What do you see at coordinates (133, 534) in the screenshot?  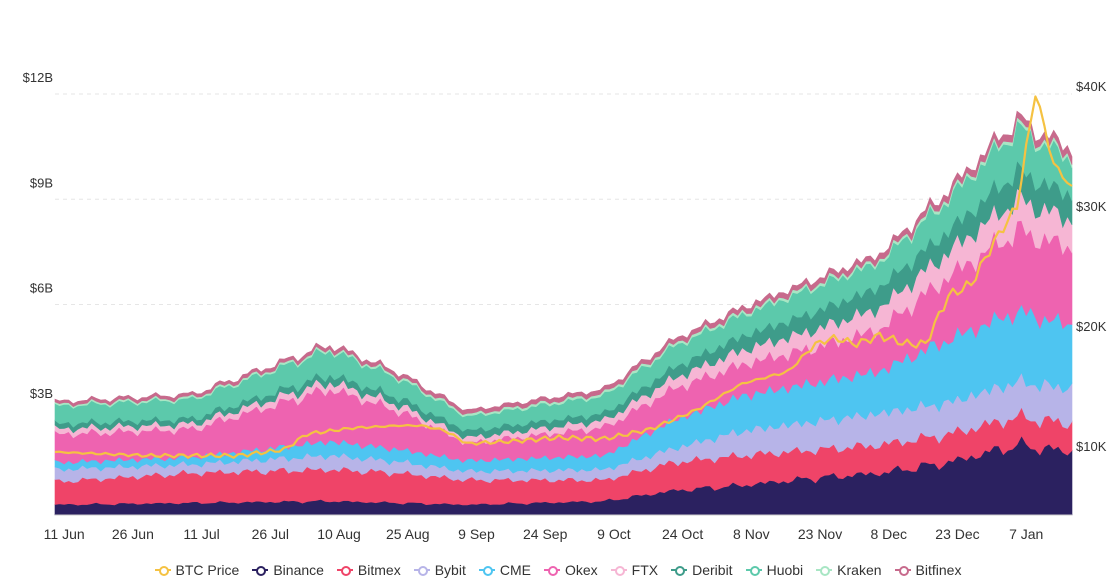 I see `x-tick-label: 26 Jun` at bounding box center [133, 534].